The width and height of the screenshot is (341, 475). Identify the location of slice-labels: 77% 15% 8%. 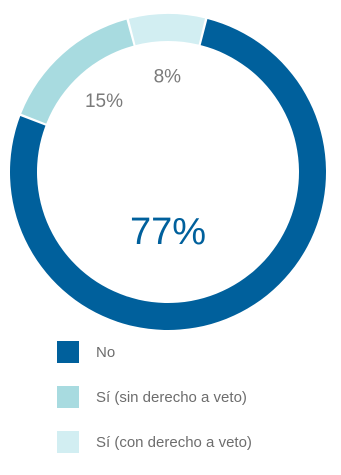
(145, 160).